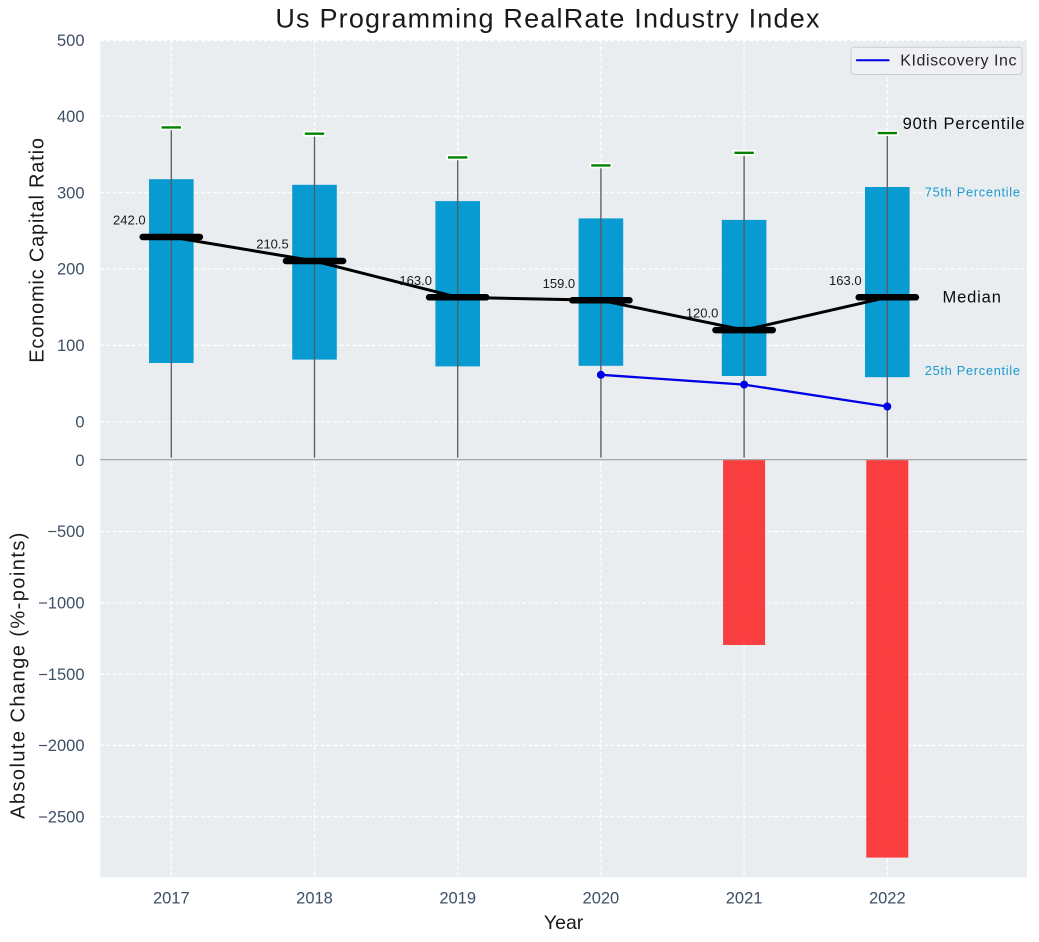 This screenshot has height=942, width=1039. Describe the element at coordinates (61, 675) in the screenshot. I see `svg-text: −1500` at that location.